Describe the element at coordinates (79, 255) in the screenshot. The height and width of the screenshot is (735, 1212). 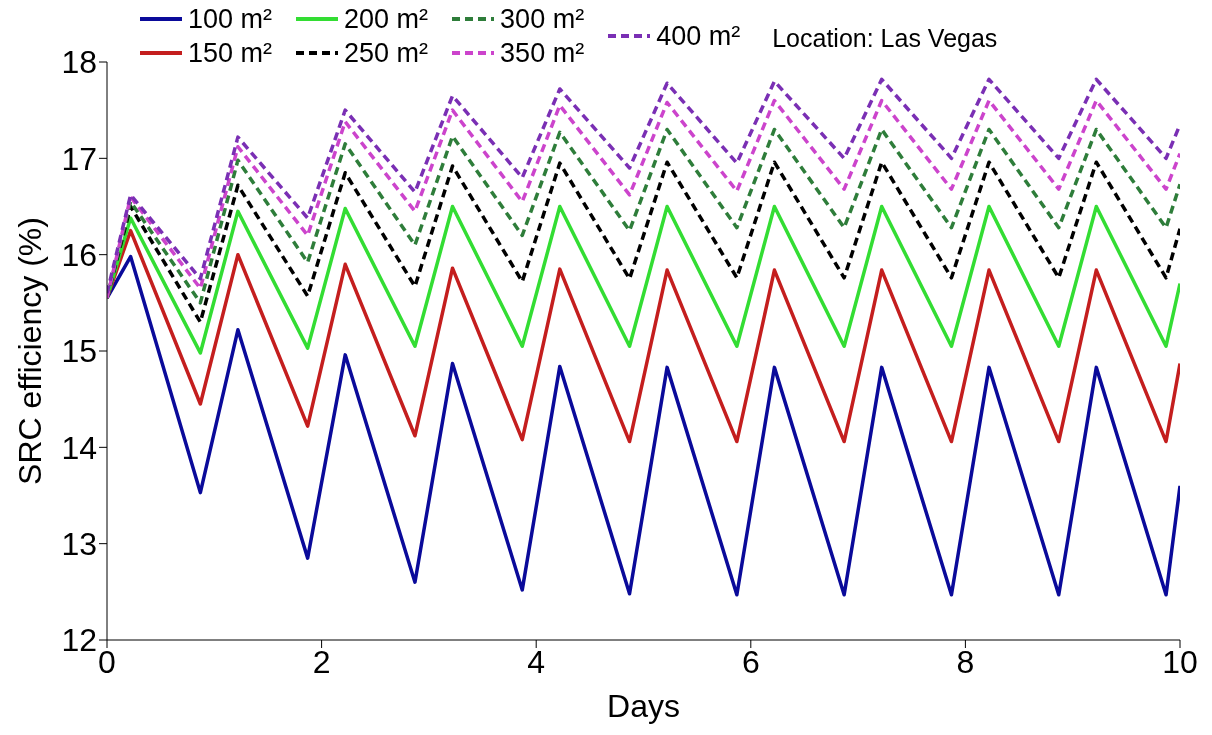
I see `y-tick-label: 16` at that location.